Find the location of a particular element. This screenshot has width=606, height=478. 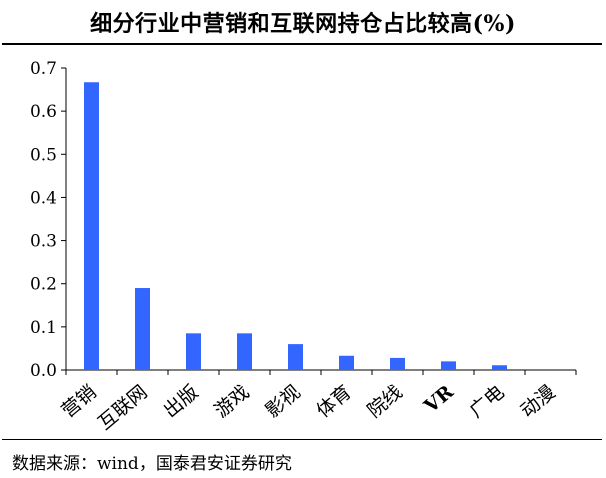

title-divider is located at coordinates (302, 44).